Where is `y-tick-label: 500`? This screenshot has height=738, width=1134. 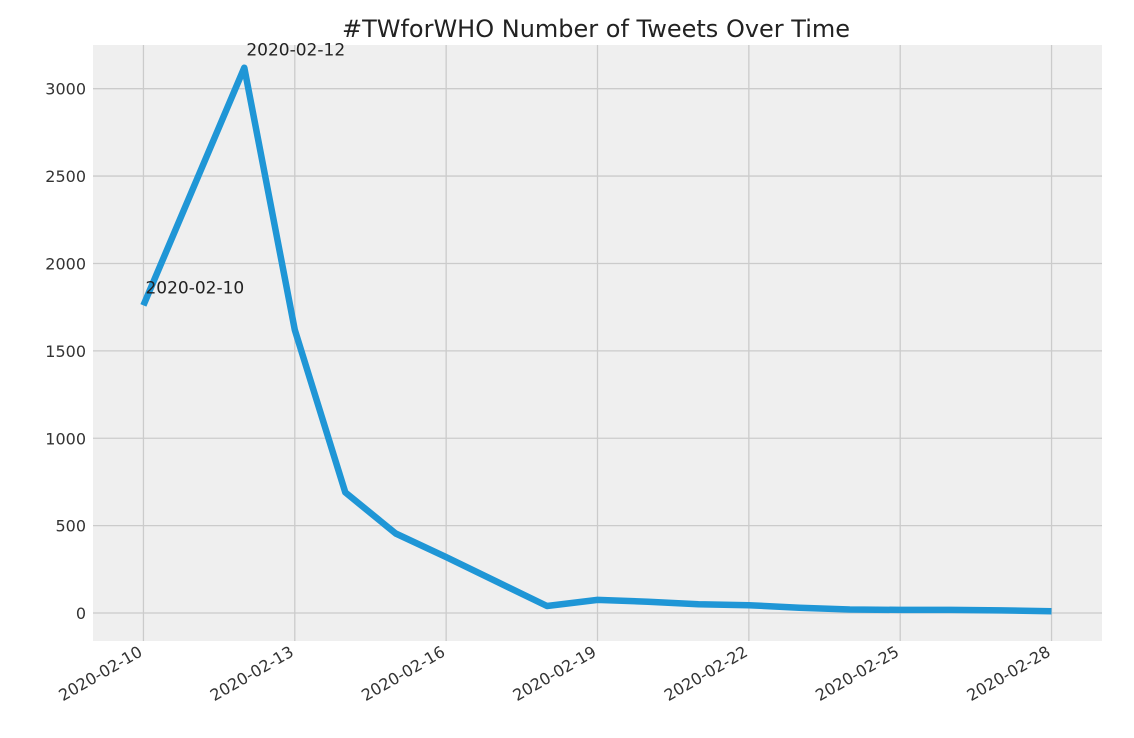 y-tick-label: 500 is located at coordinates (70, 526).